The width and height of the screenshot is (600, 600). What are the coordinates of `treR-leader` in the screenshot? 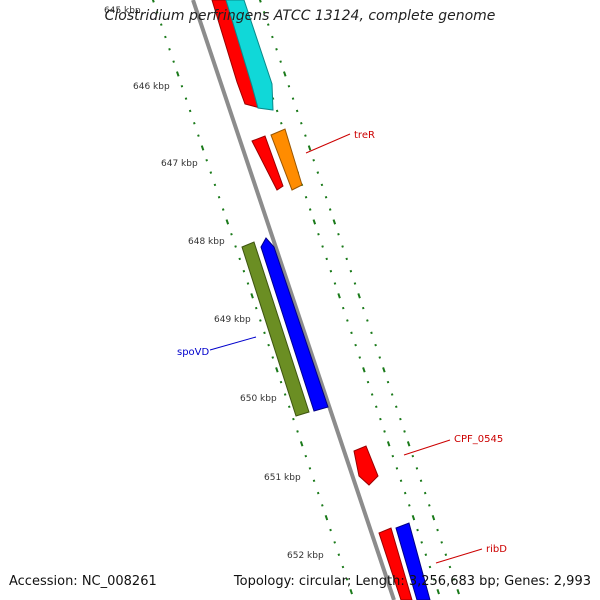 It's located at (328, 143).